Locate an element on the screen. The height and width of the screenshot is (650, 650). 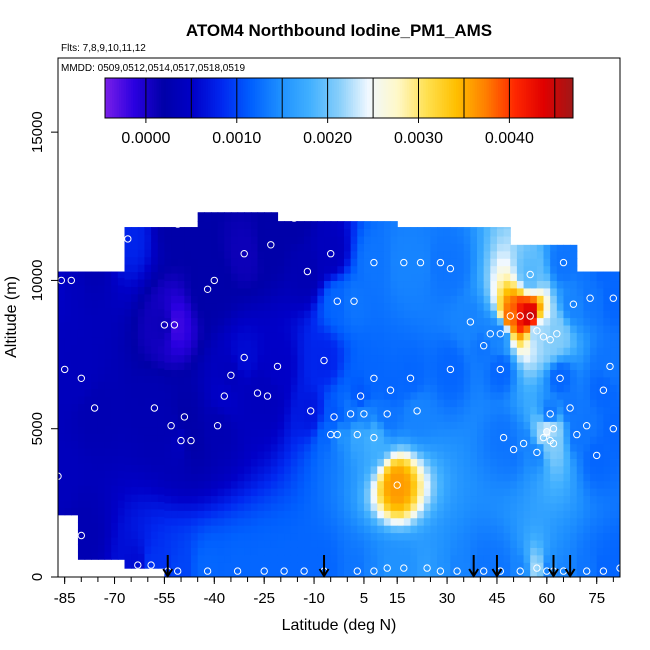
x-tick-label: 30 is located at coordinates (447, 598).